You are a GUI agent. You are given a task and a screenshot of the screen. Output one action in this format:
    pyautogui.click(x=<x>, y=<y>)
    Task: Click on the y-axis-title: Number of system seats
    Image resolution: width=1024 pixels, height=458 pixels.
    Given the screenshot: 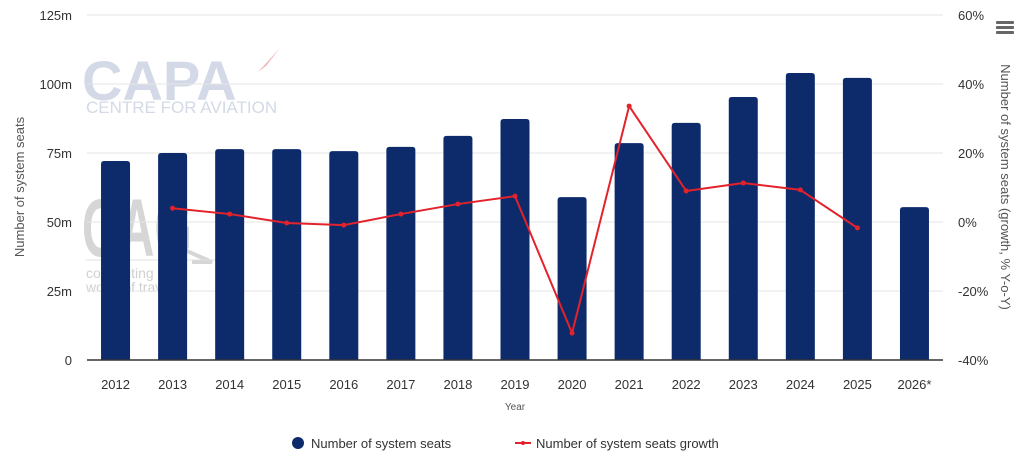 What is the action you would take?
    pyautogui.click(x=19, y=186)
    